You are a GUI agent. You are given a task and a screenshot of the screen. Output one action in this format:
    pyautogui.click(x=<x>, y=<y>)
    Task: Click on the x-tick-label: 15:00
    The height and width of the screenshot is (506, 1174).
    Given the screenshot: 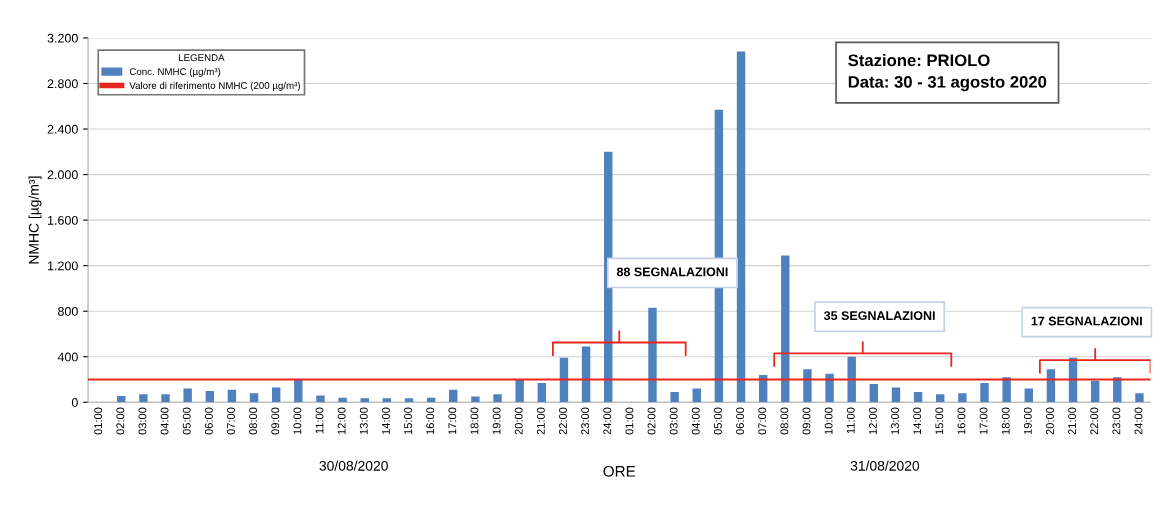 What is the action you would take?
    pyautogui.click(x=939, y=421)
    